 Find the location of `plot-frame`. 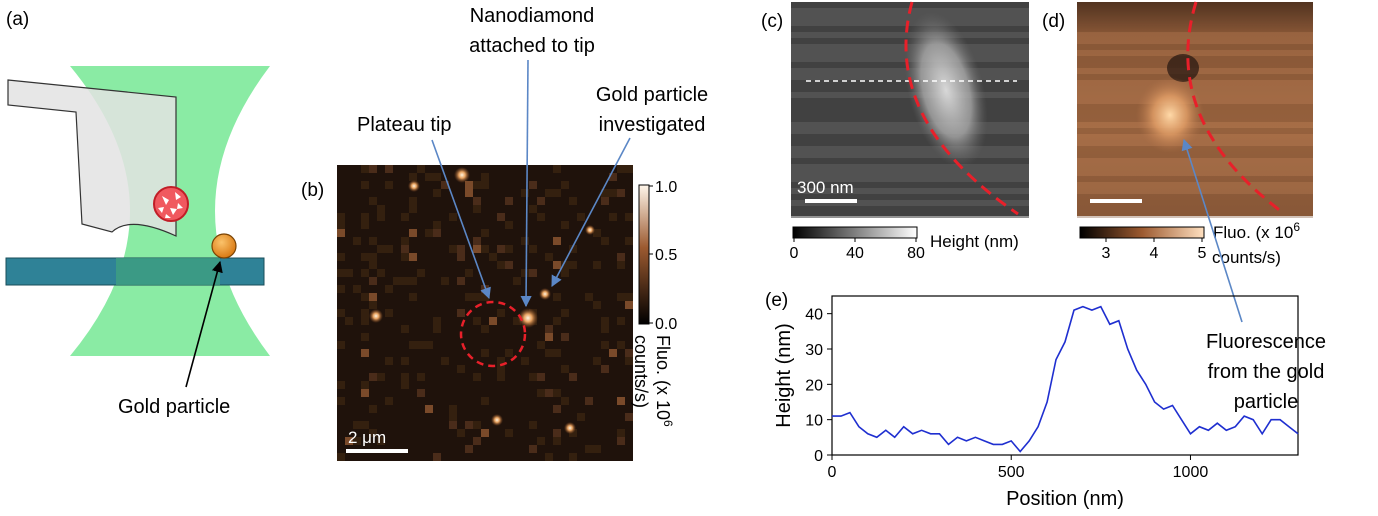

plot-frame is located at coordinates (1065, 375).